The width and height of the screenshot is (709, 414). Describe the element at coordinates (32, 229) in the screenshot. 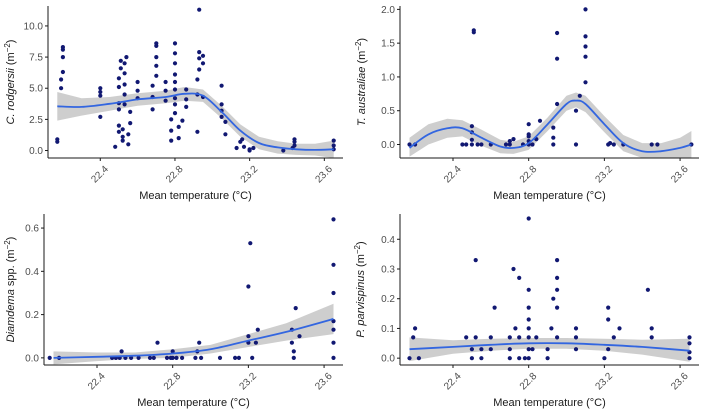

I see `y-tick-label: 0.6` at that location.